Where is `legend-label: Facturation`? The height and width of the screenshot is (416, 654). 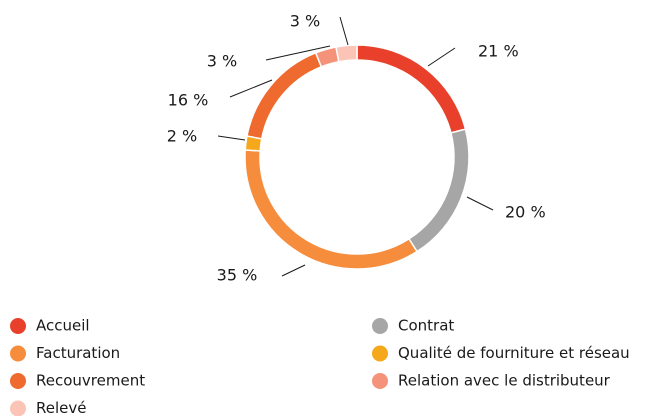 legend-label: Facturation is located at coordinates (78, 353).